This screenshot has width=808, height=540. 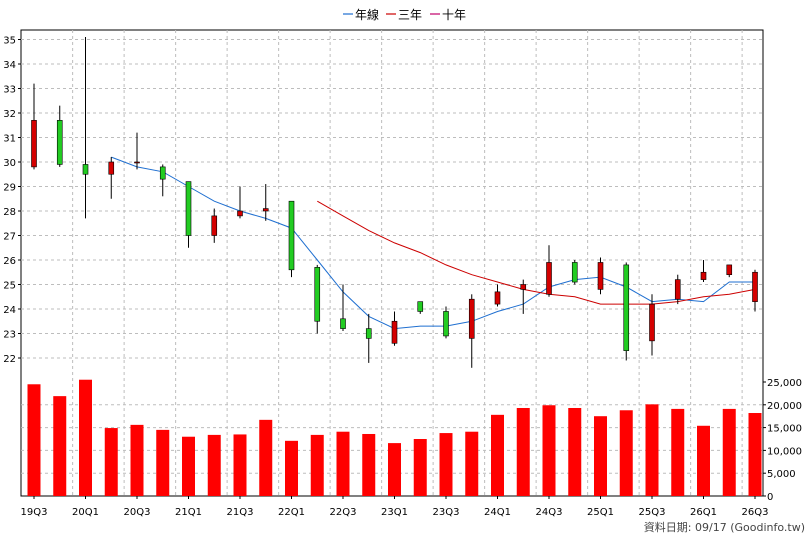 What do you see at coordinates (410, 15) in the screenshot?
I see `legend-three-label: 三年` at bounding box center [410, 15].